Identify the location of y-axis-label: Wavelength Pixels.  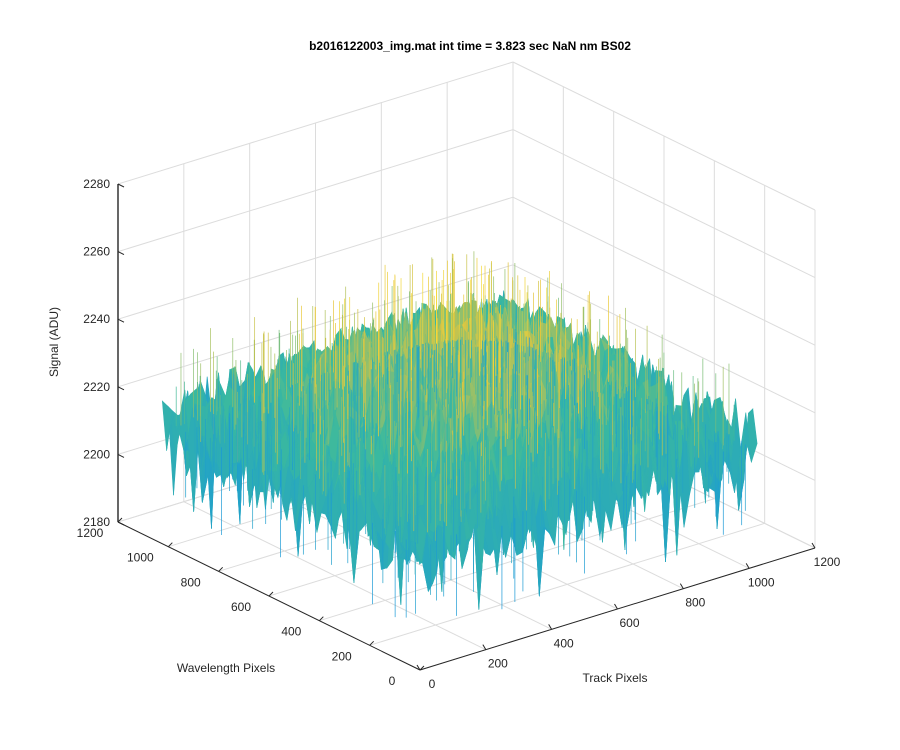
(226, 668).